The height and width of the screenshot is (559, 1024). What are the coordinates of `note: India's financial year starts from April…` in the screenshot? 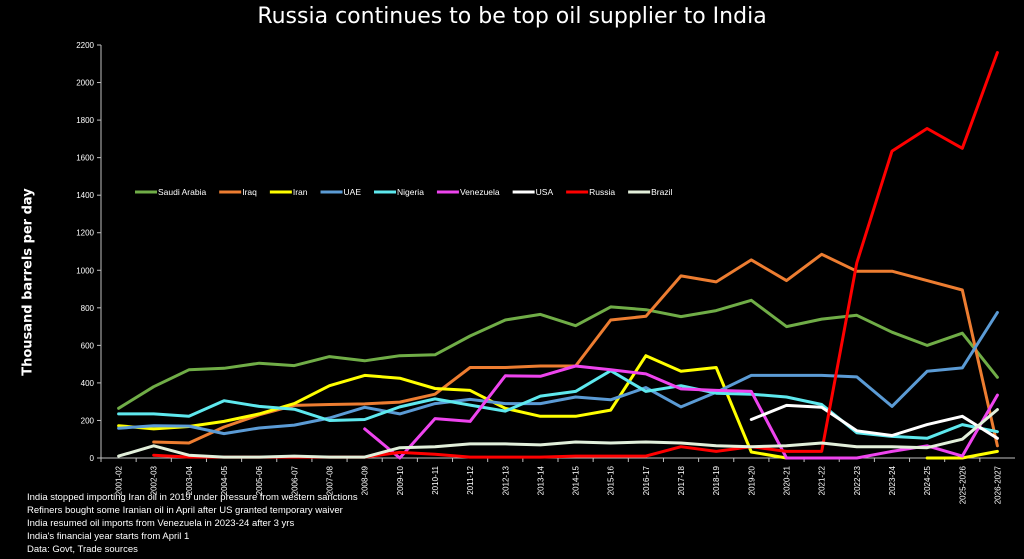 It's located at (108, 536).